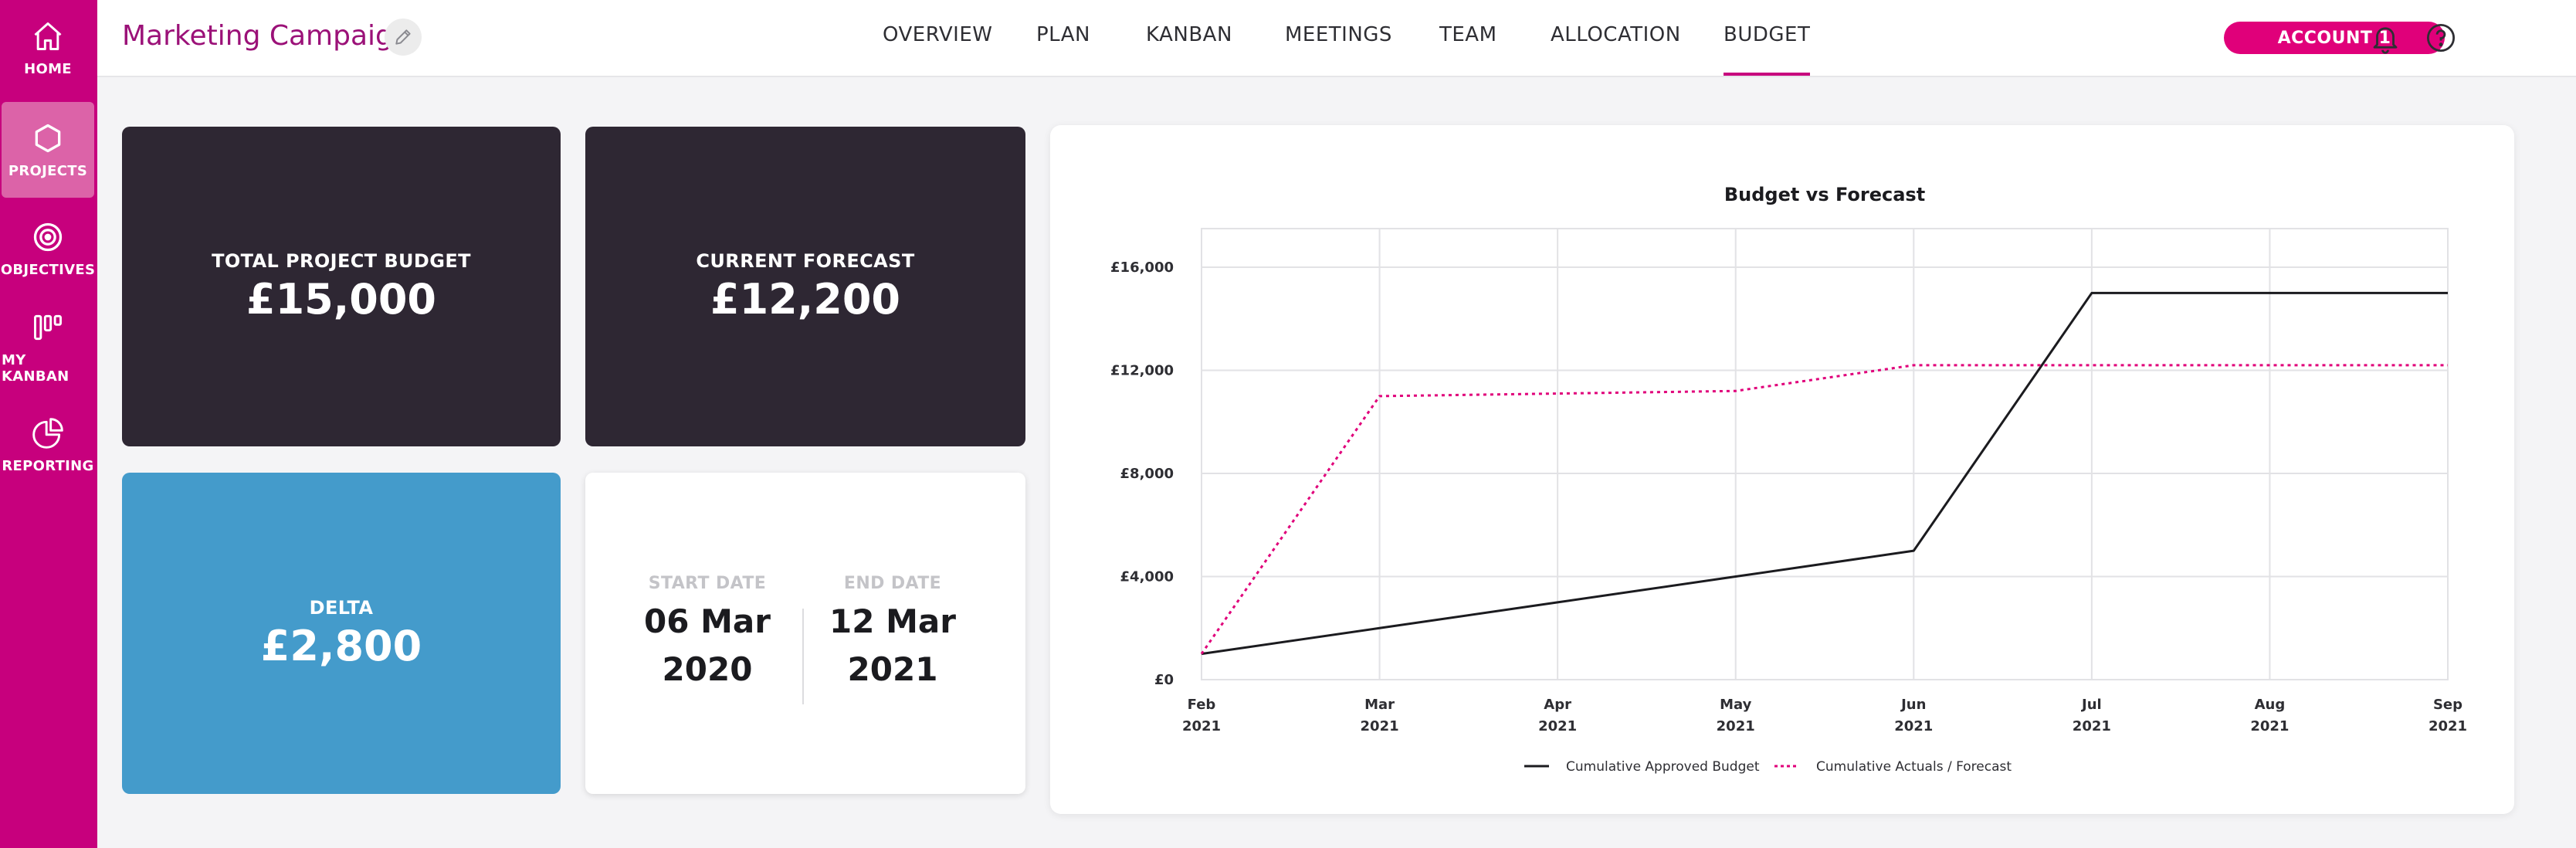 The height and width of the screenshot is (848, 2576). Describe the element at coordinates (48, 269) in the screenshot. I see `sidebar-item-label: OBJECTIVES` at that location.